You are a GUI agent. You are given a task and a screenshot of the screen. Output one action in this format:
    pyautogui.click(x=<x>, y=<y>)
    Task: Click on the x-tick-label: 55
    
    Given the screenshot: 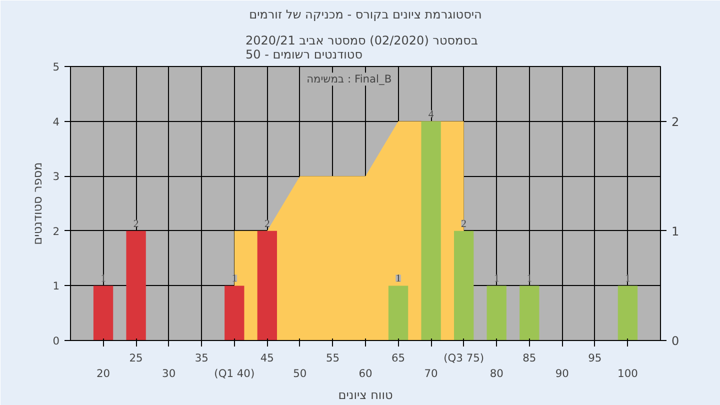 What is the action you would take?
    pyautogui.click(x=333, y=358)
    